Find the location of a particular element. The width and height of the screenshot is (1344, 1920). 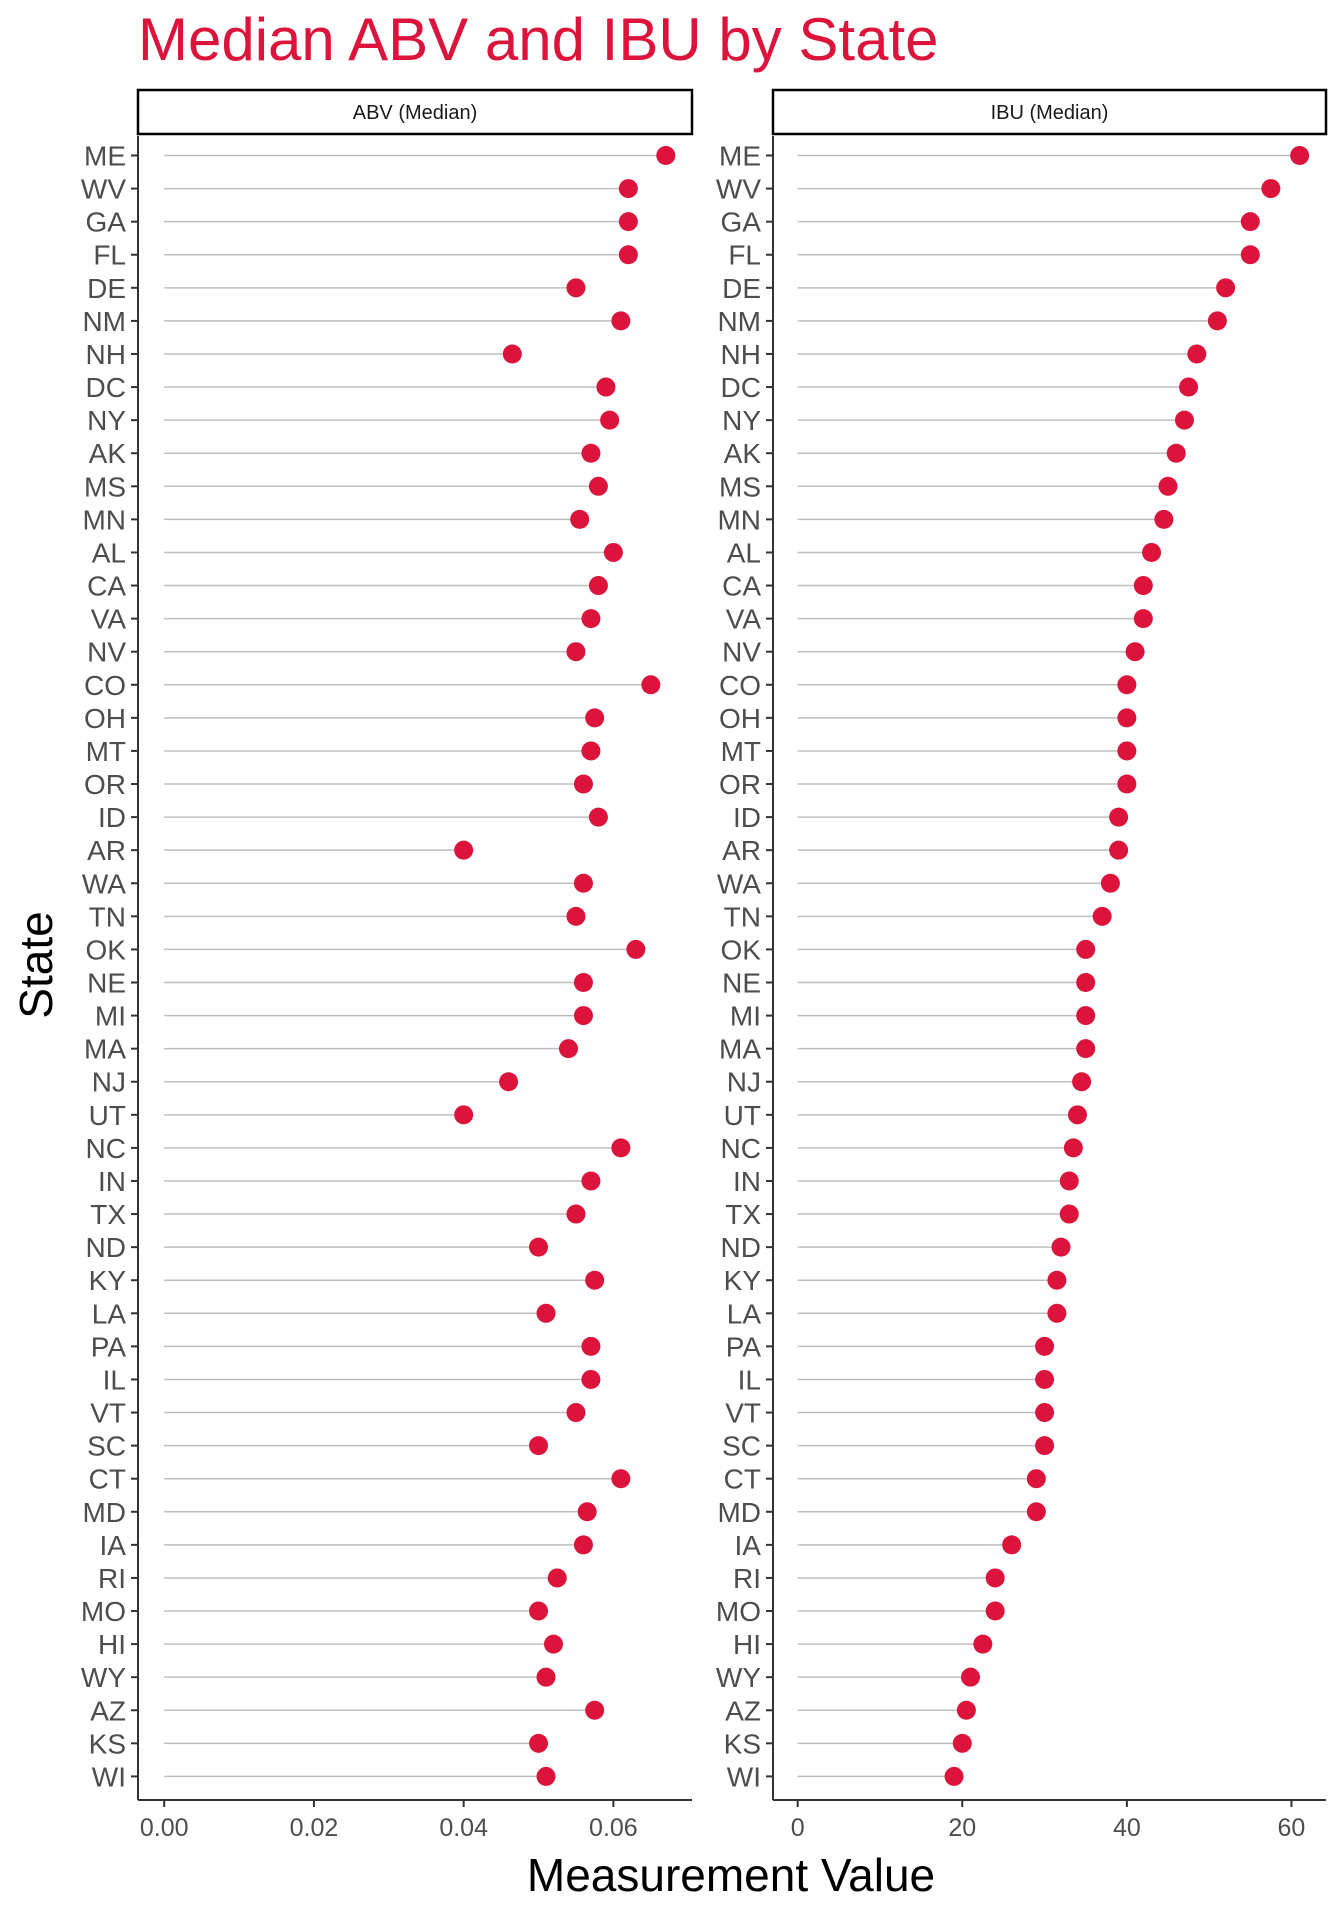

y-tick-label: LA is located at coordinates (744, 1313).